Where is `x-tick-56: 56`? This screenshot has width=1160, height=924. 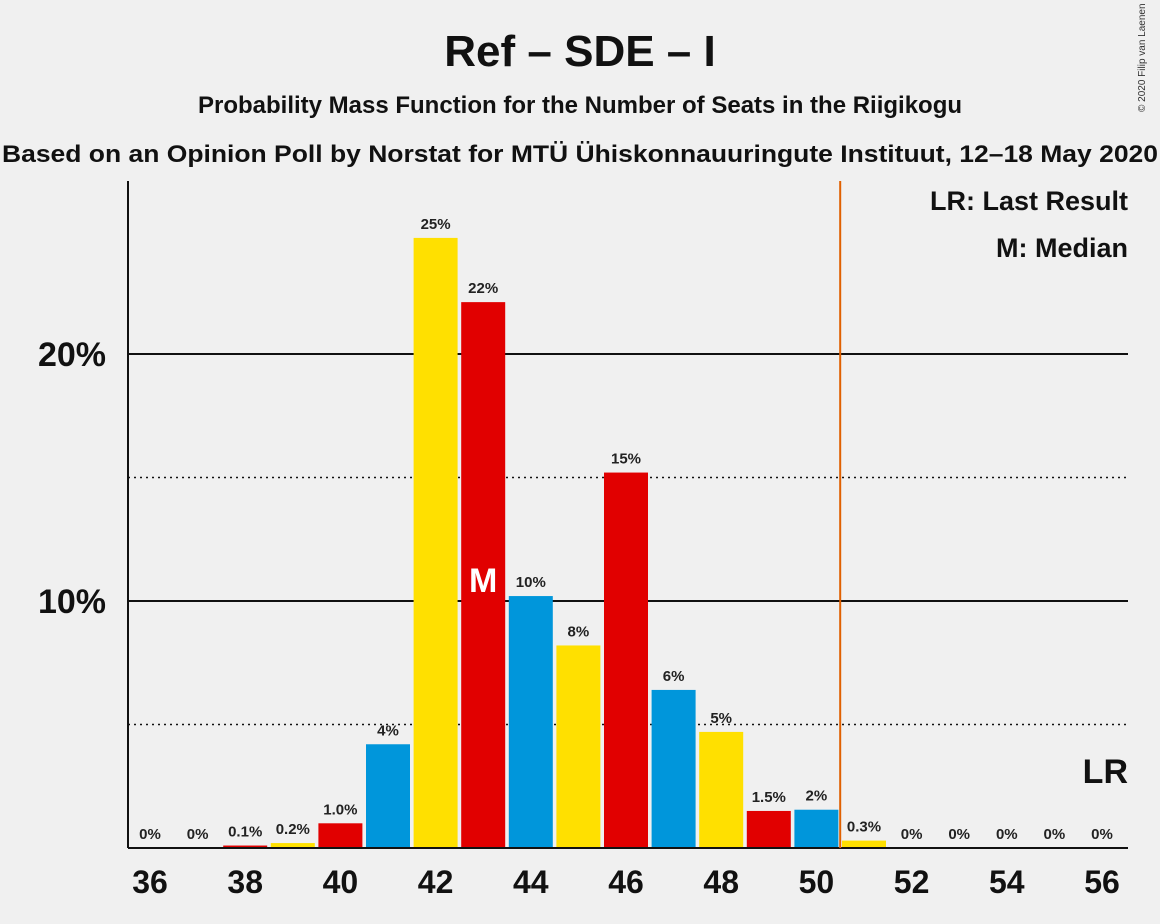
x-tick-56: 56 is located at coordinates (1102, 882).